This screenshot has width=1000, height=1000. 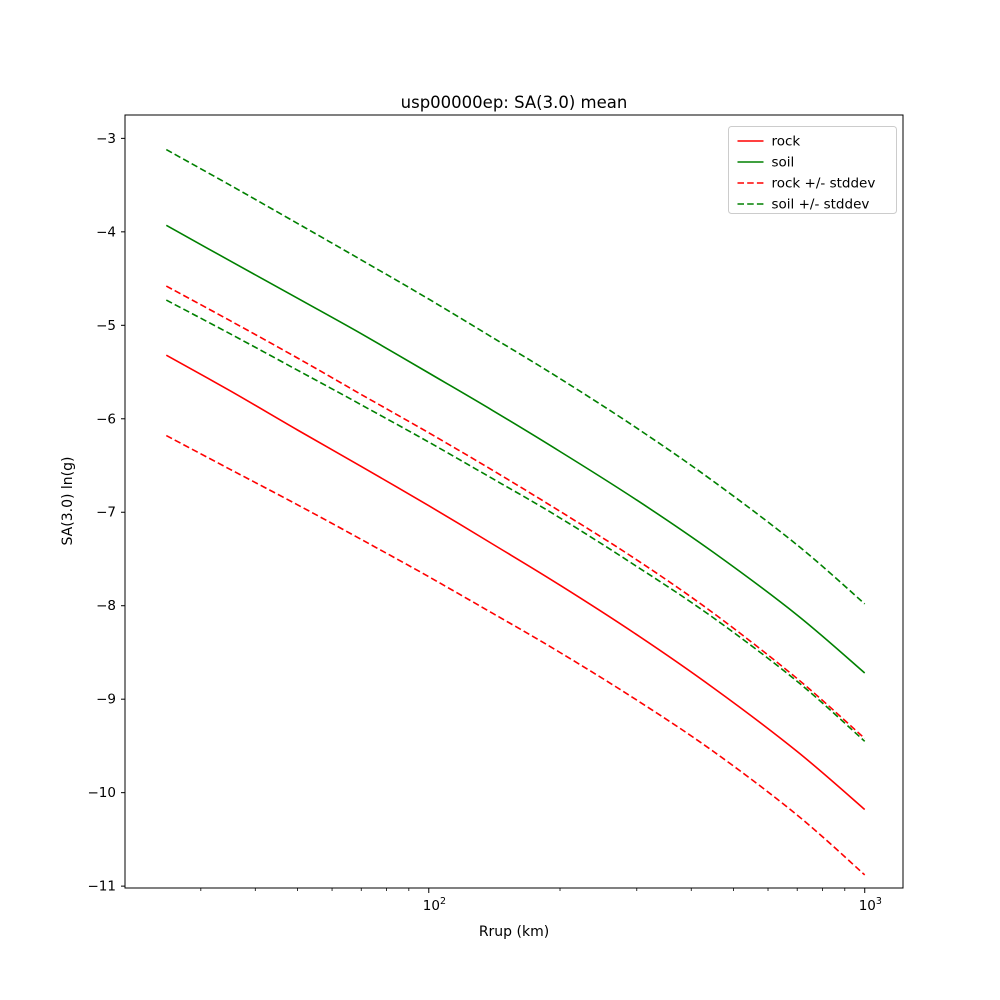 What do you see at coordinates (783, 163) in the screenshot?
I see `legend-item-label: soil` at bounding box center [783, 163].